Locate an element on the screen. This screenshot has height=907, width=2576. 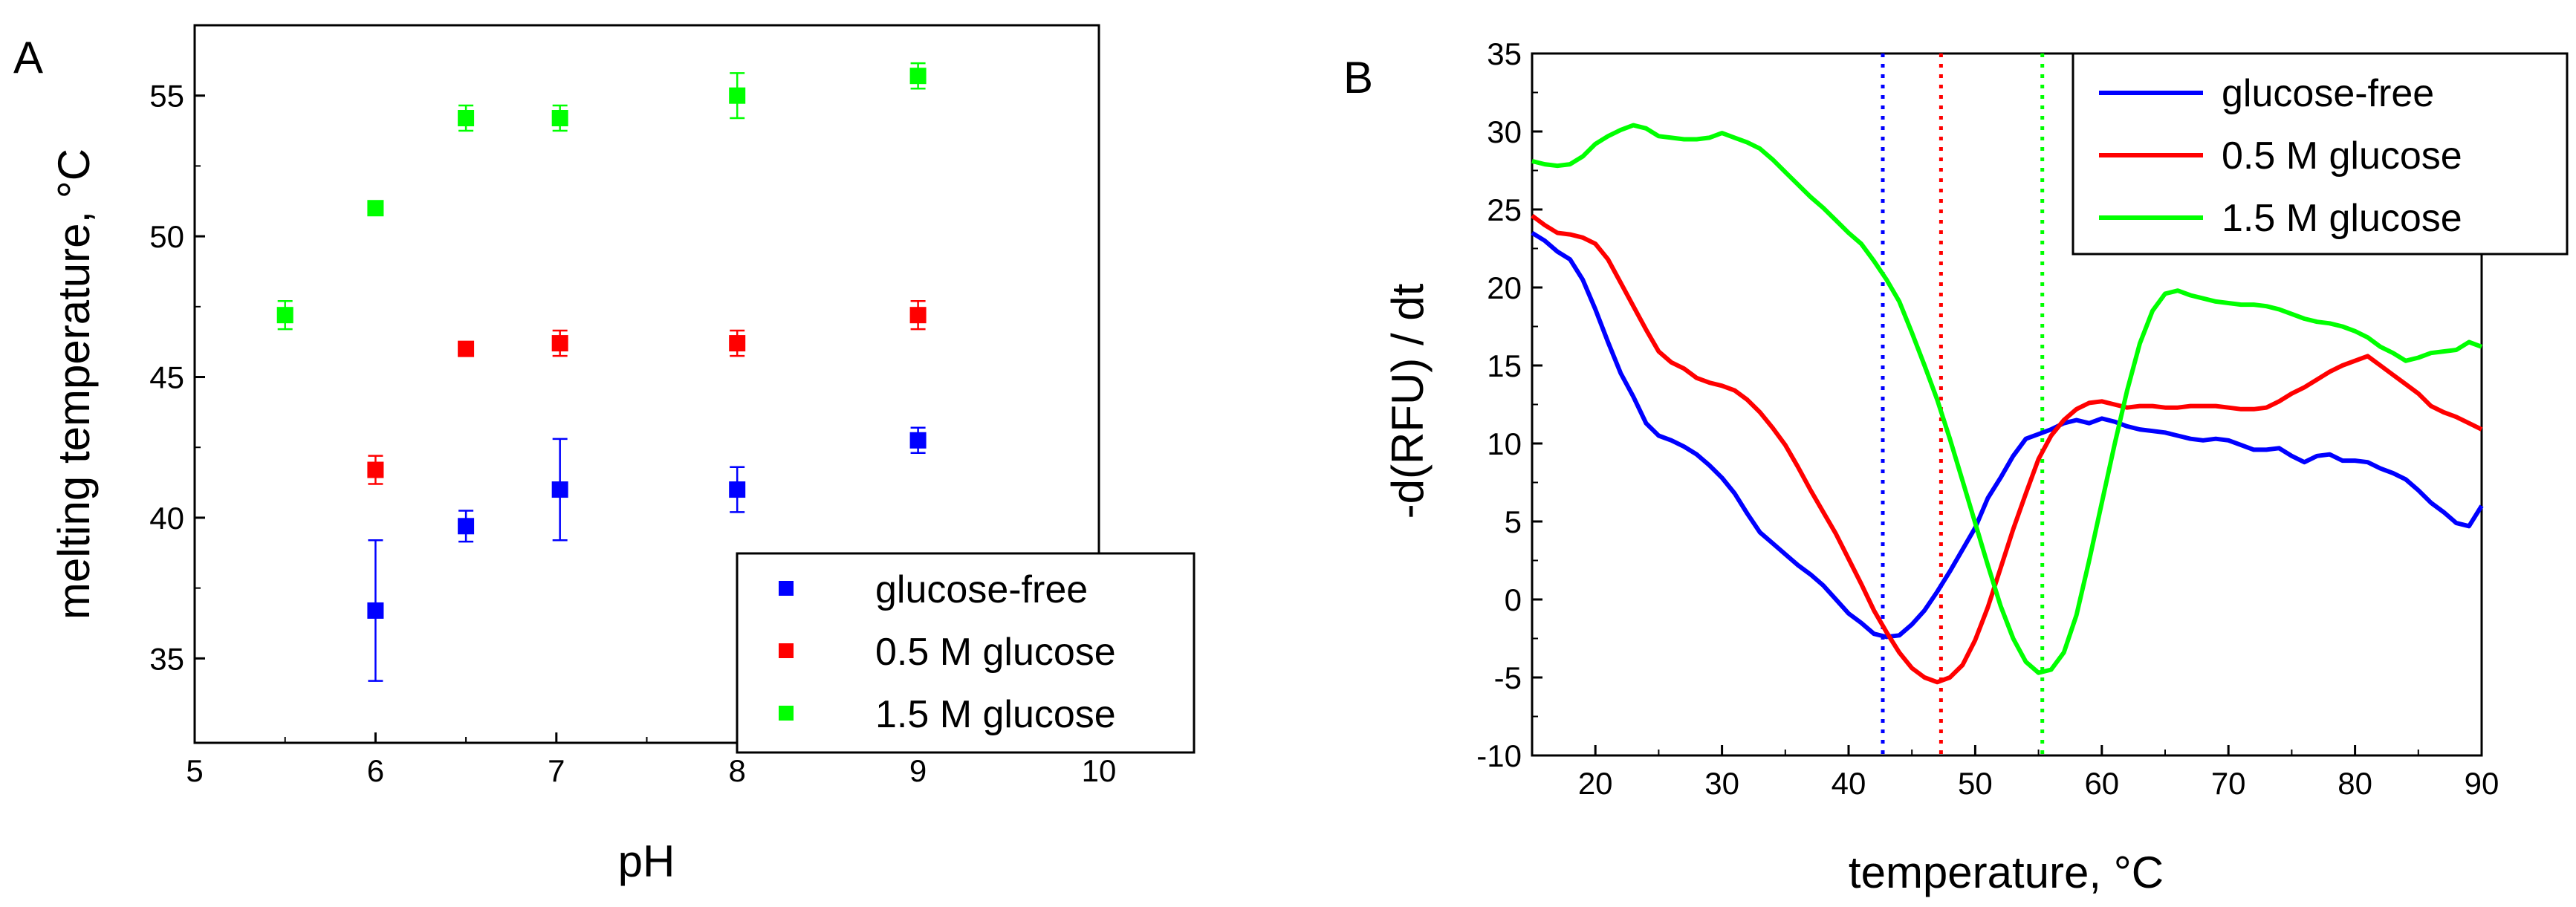
panel-a-y-axis-label: melting temperature, °C is located at coordinates (74, 384).